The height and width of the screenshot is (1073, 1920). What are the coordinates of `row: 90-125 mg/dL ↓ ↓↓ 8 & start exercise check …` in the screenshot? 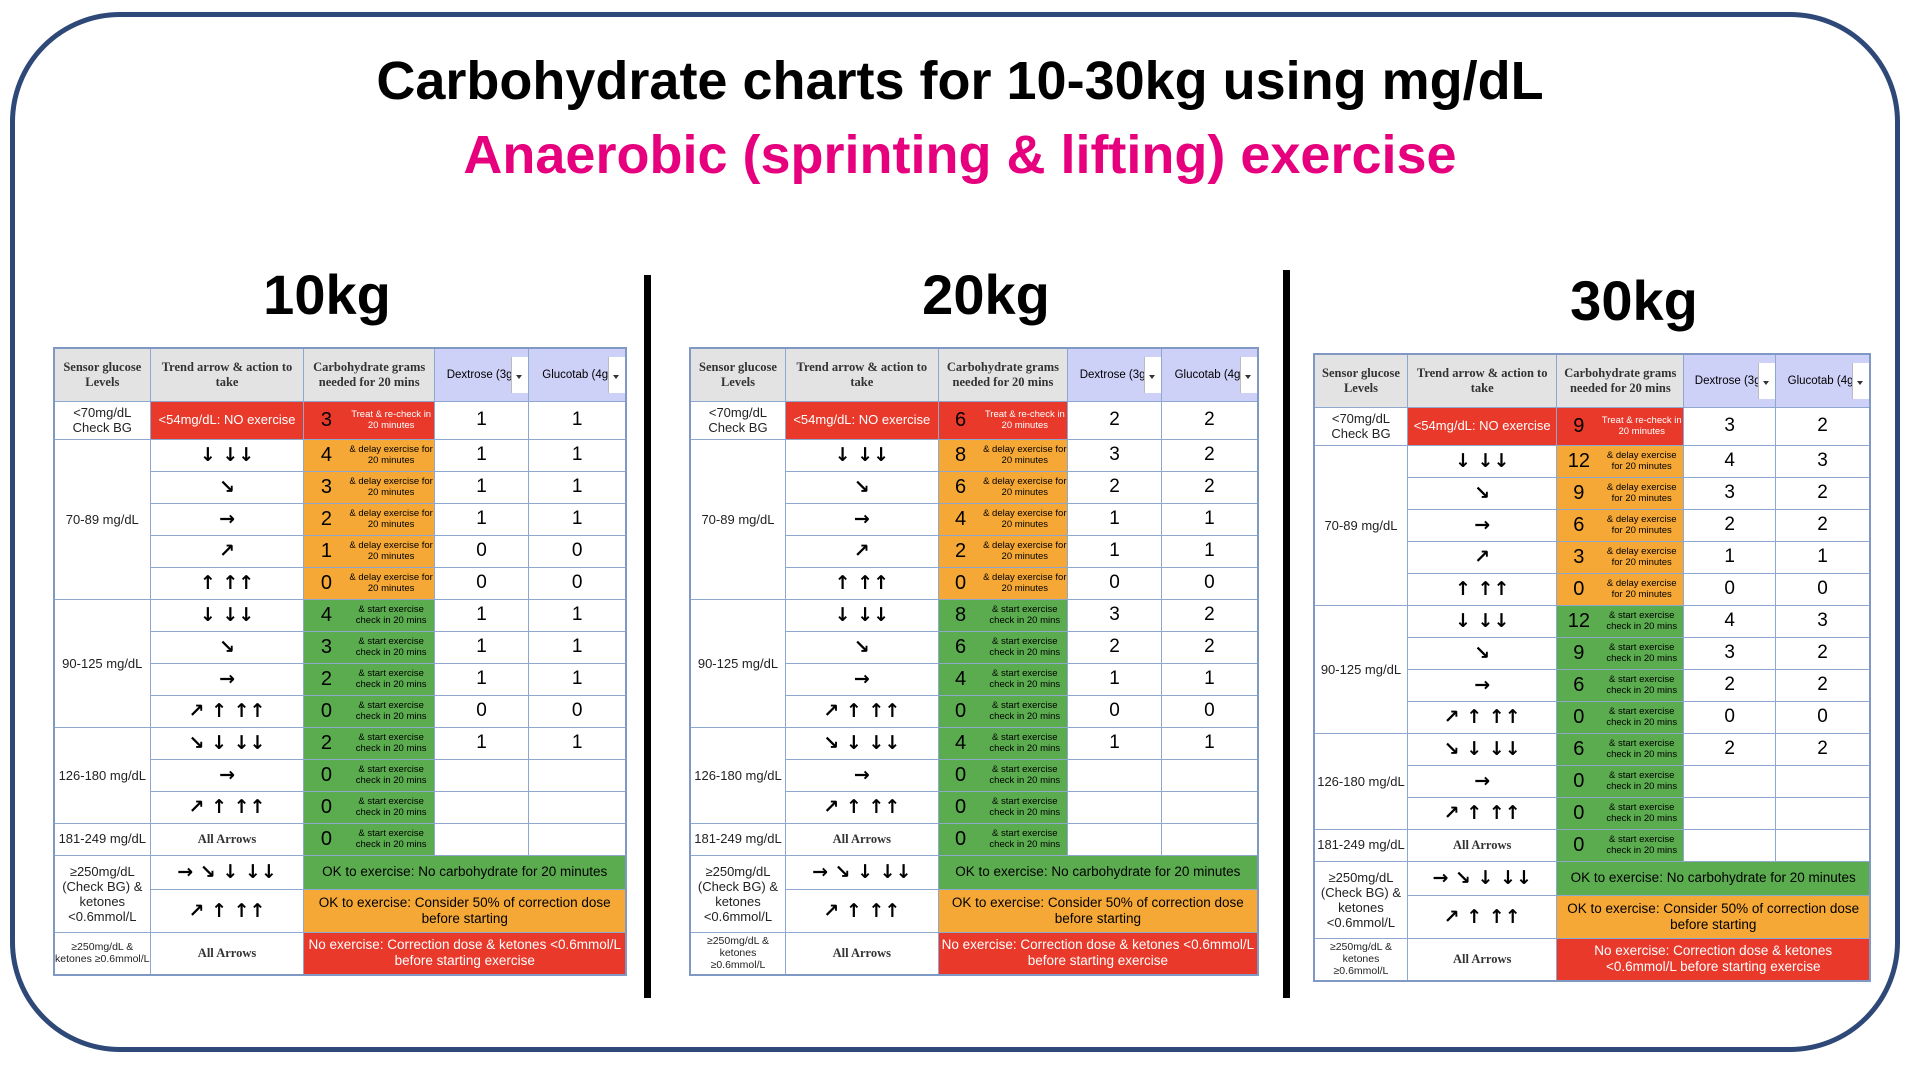 It's located at (974, 663).